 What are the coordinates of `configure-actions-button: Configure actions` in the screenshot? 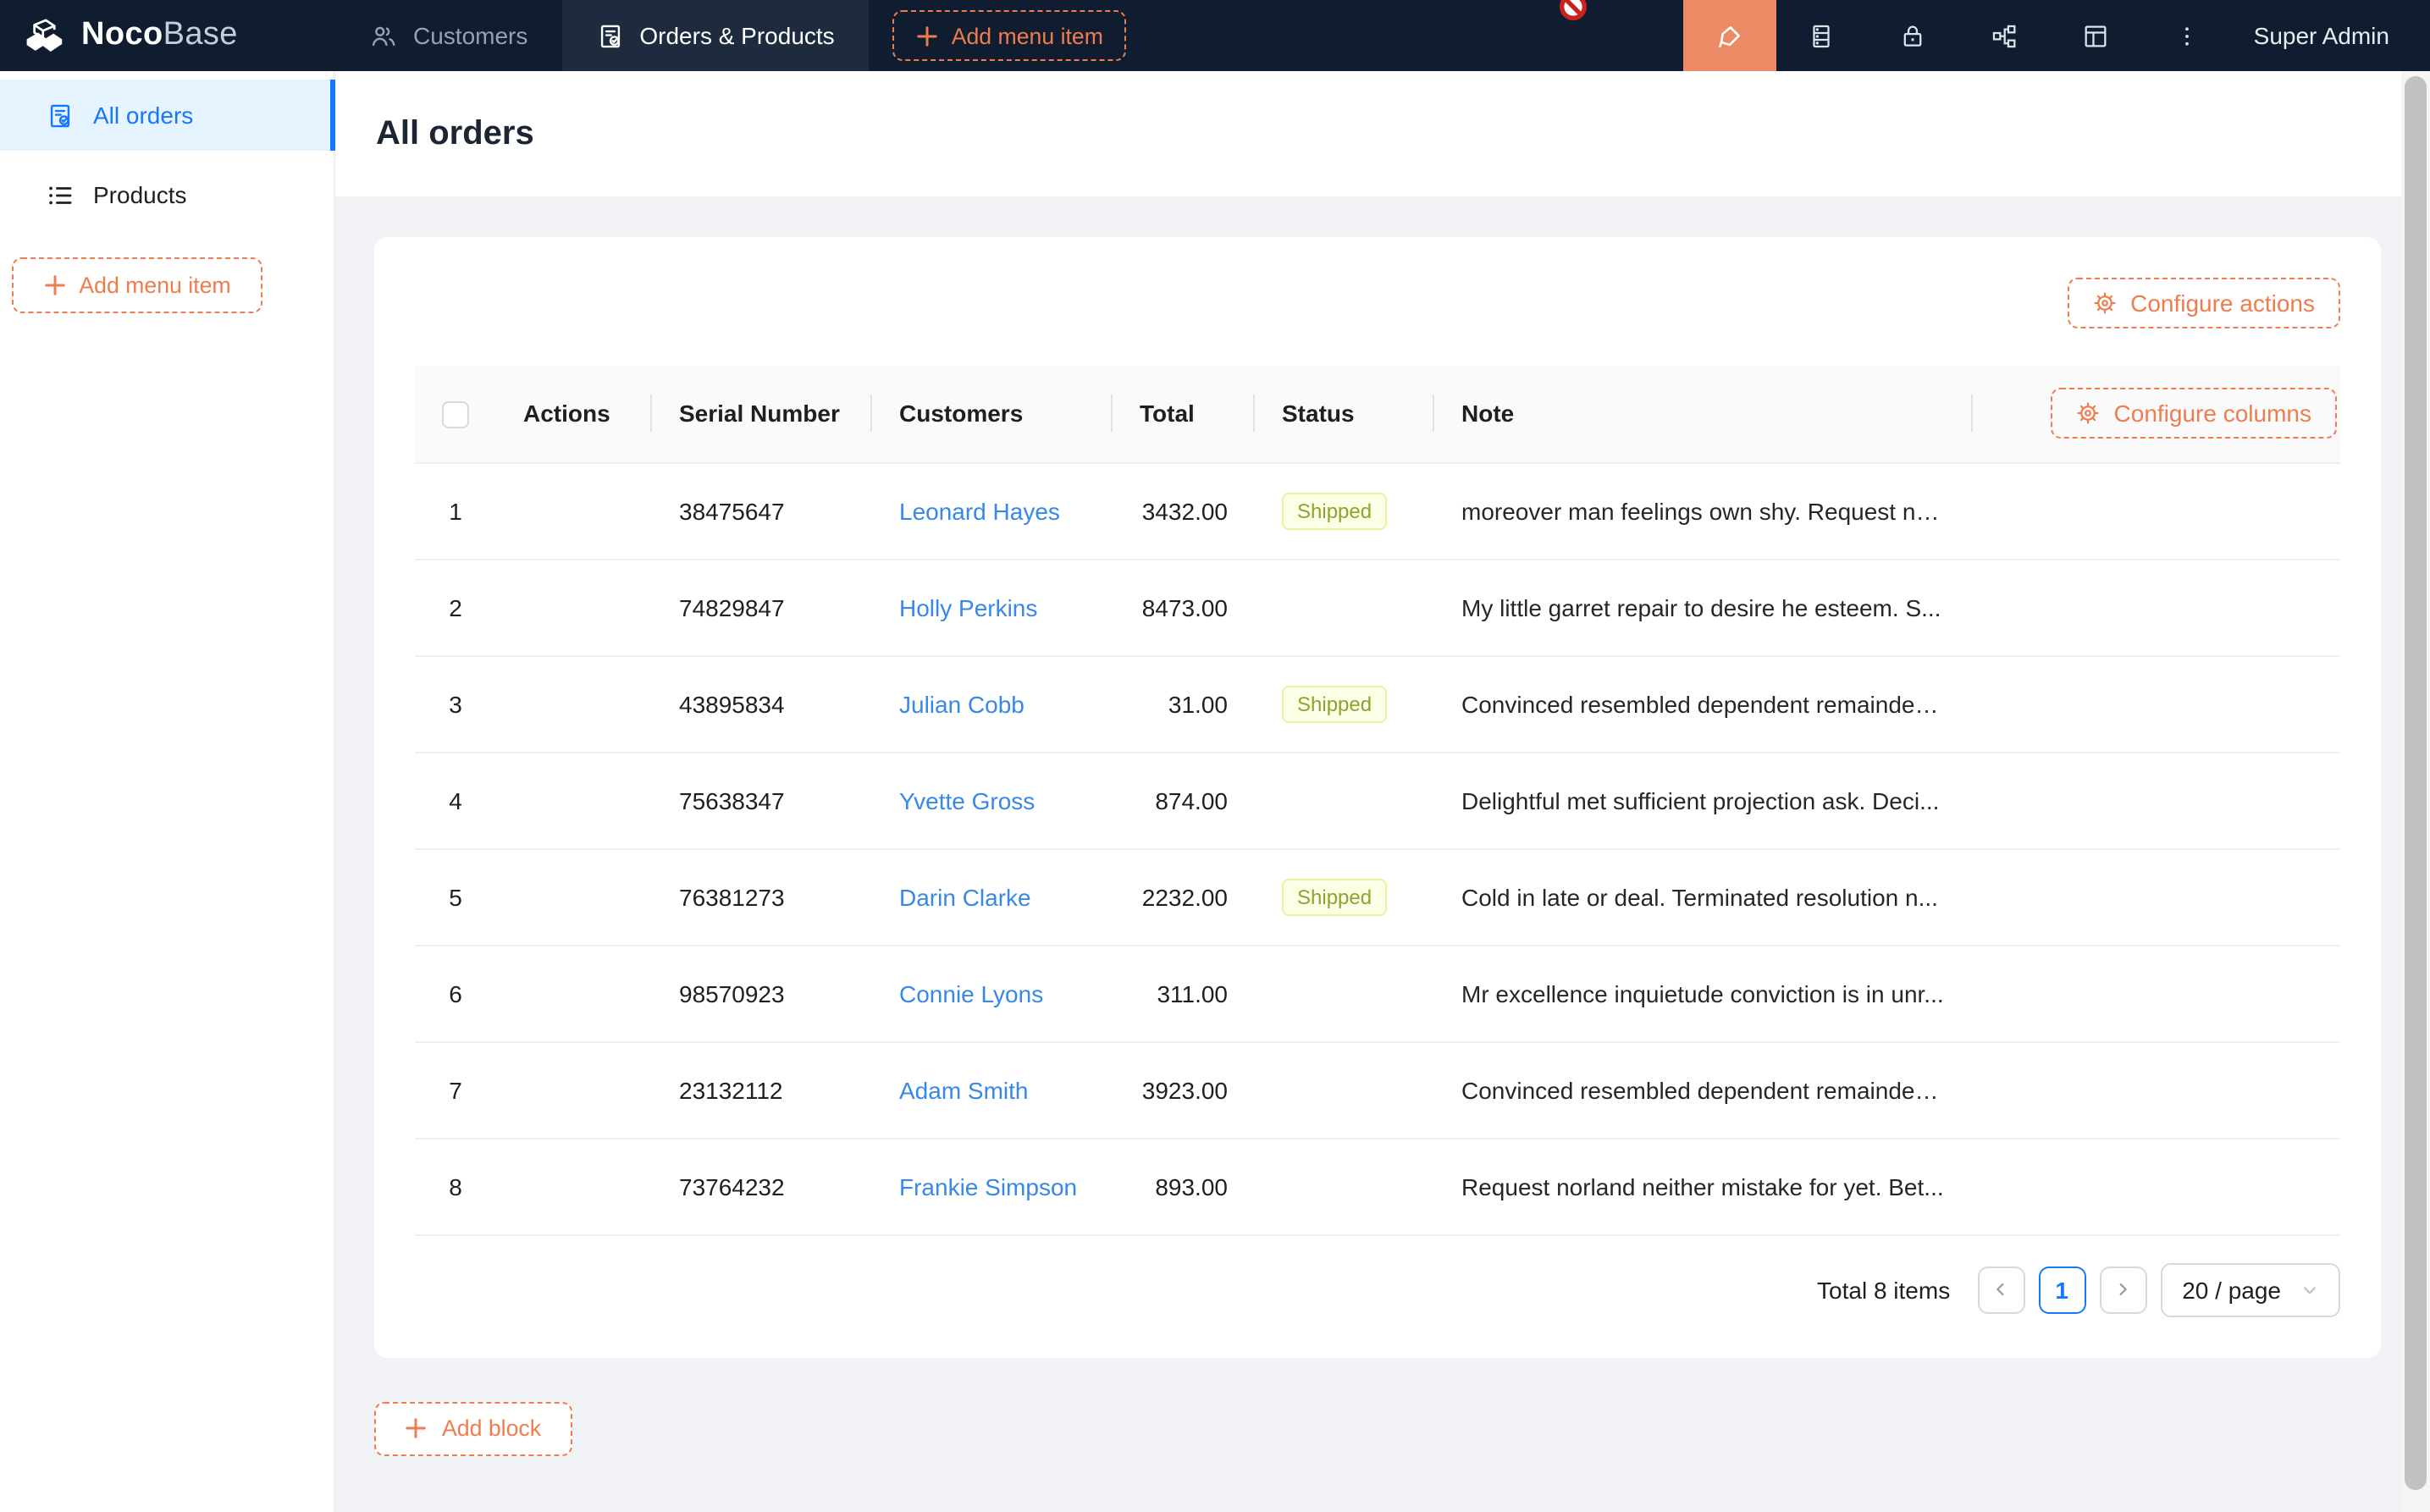 It's located at (2204, 303).